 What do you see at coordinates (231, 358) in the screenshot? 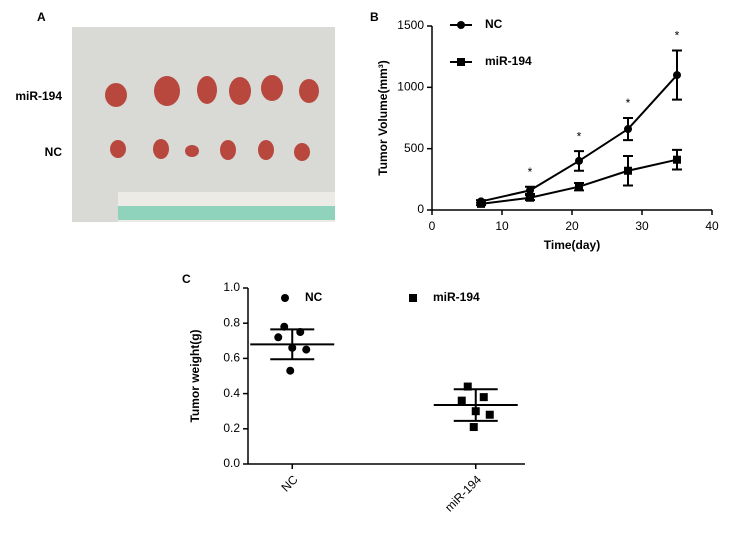
I see `y-tick-label: 0.6` at bounding box center [231, 358].